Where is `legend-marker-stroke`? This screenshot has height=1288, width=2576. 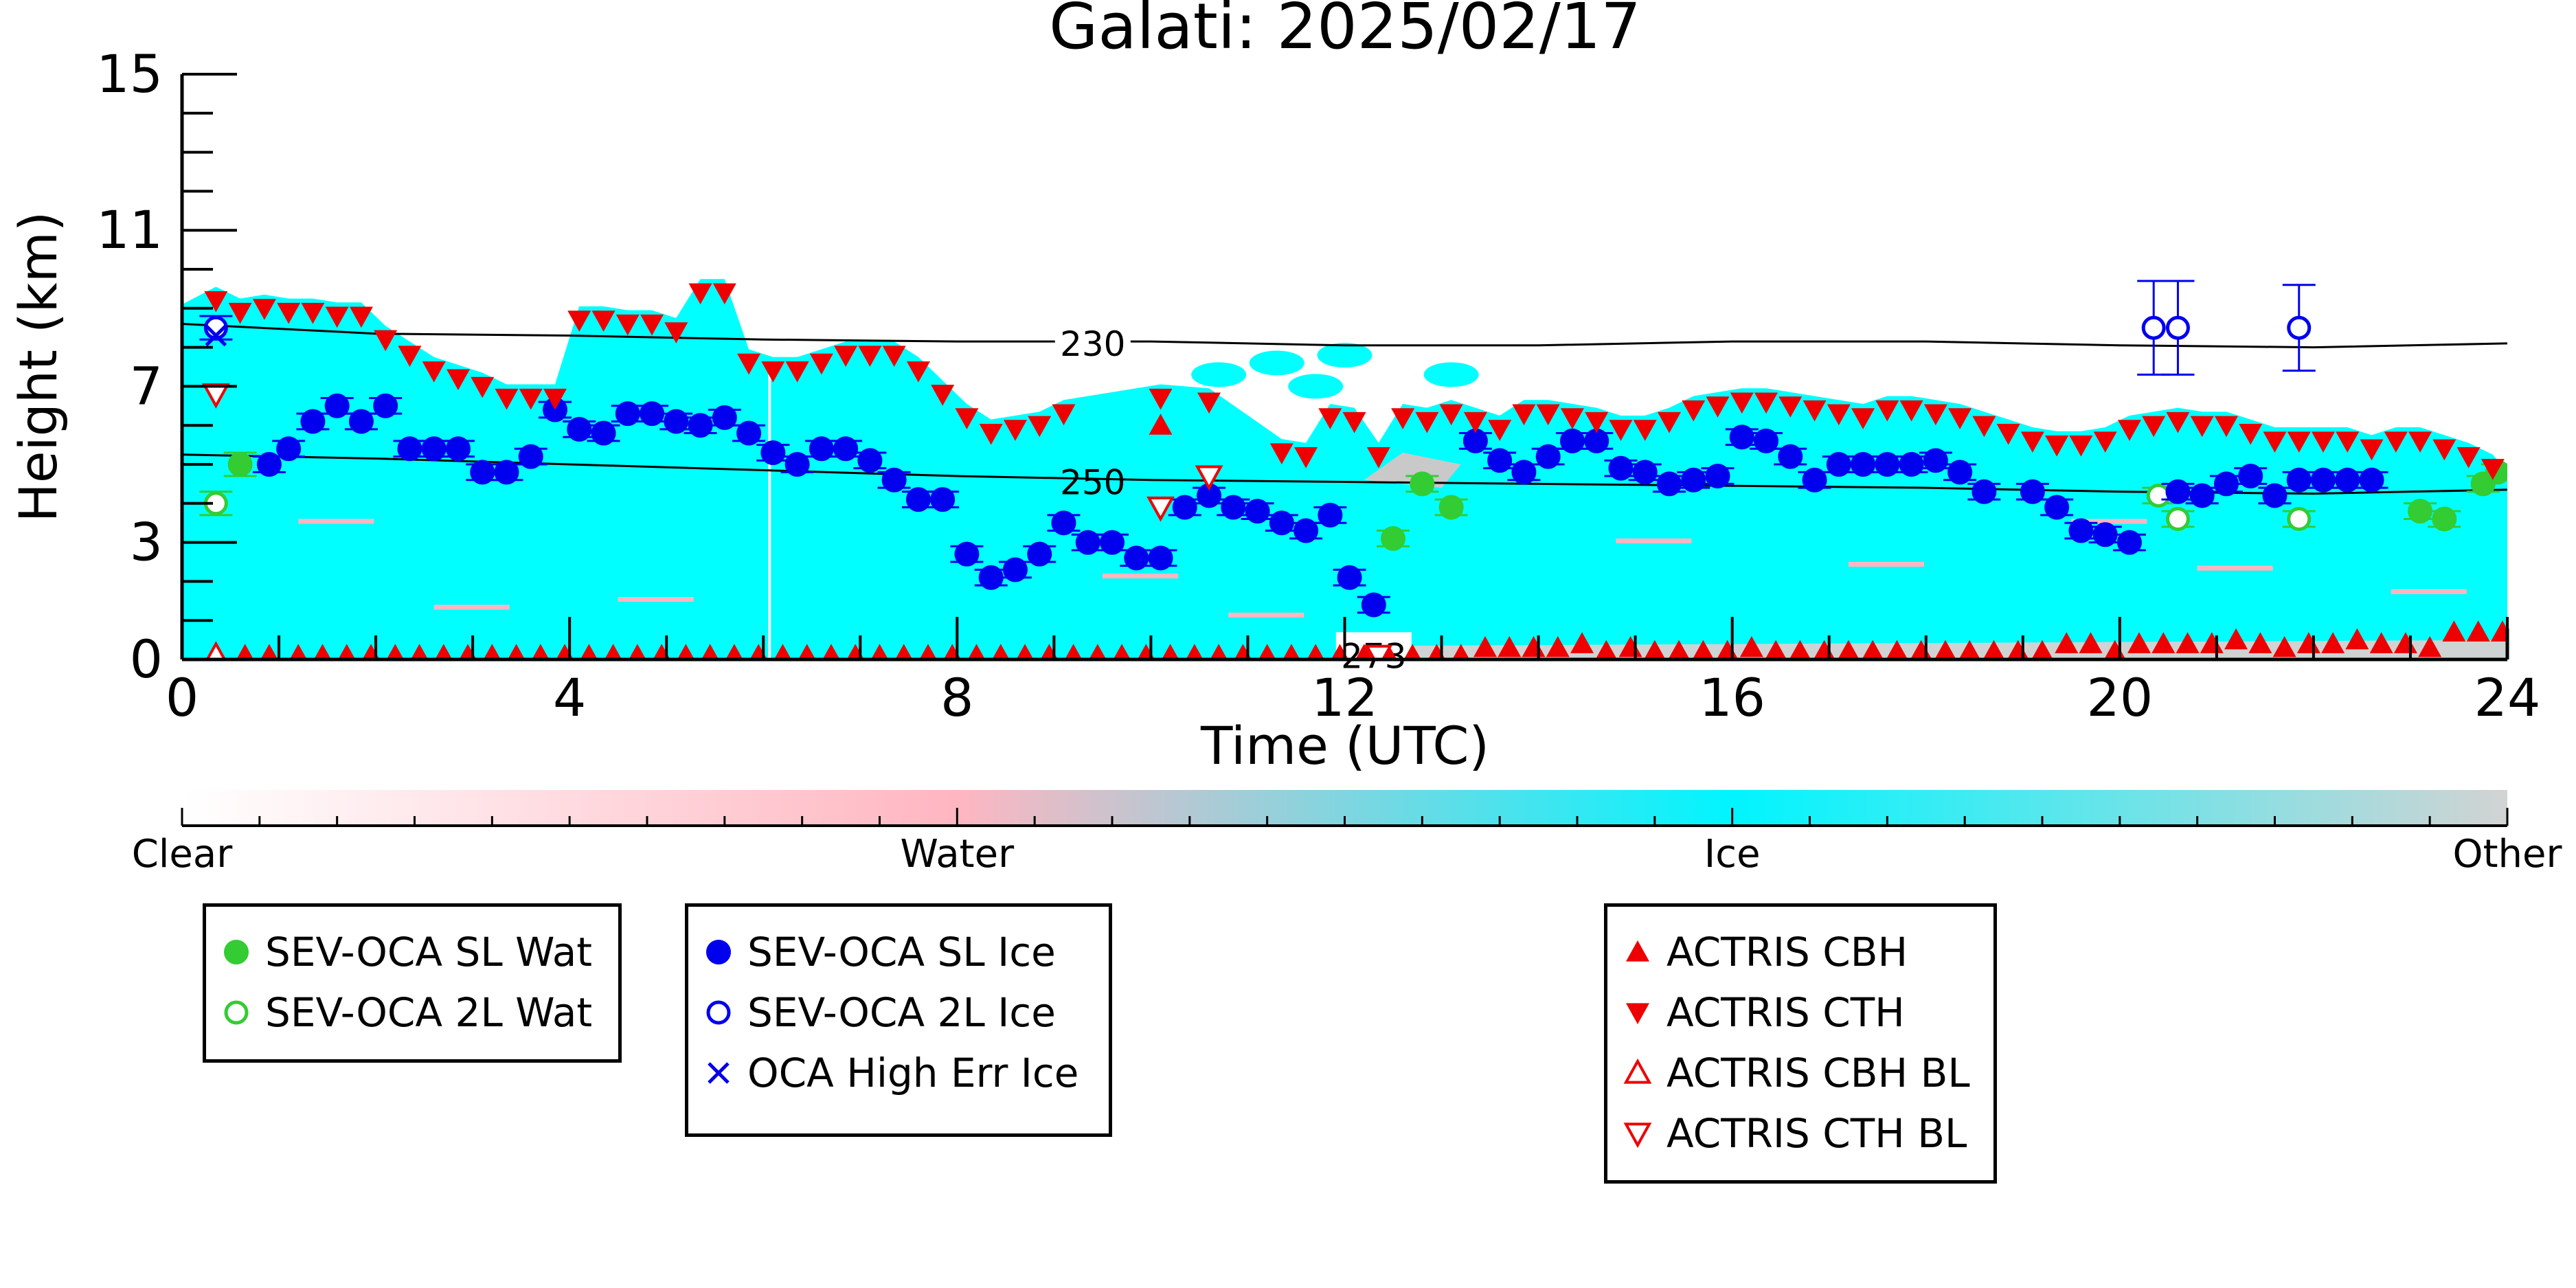
legend-marker-stroke is located at coordinates (719, 1073).